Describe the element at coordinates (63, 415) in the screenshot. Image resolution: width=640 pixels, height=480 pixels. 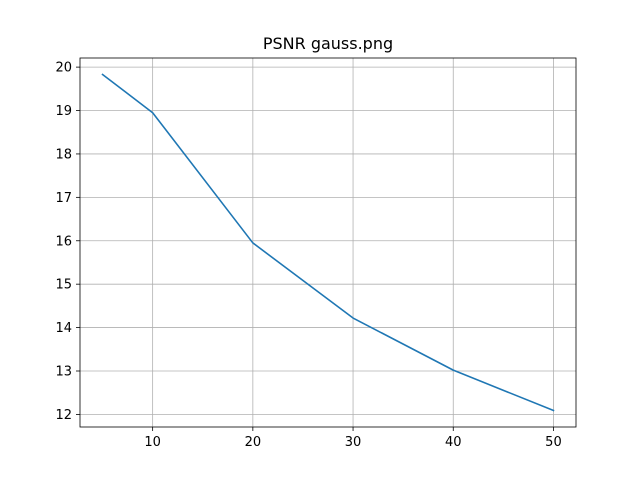
I see `y-tick-label: 12` at that location.